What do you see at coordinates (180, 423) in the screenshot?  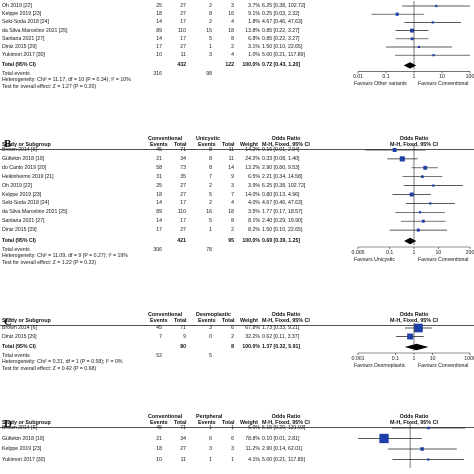 I see `column-total-1: Total` at bounding box center [180, 423].